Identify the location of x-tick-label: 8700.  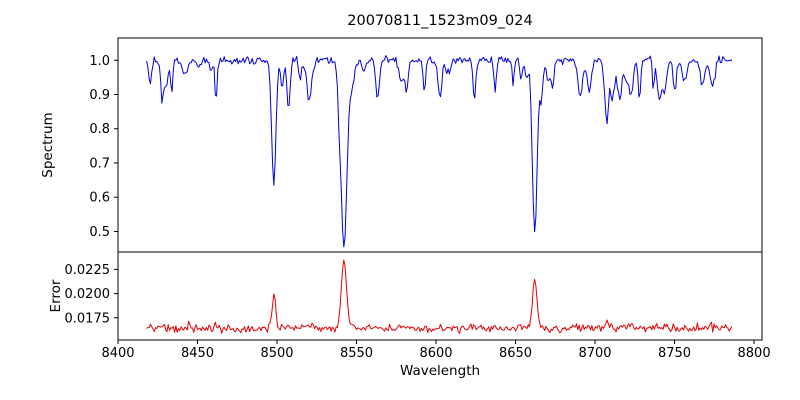
(594, 353).